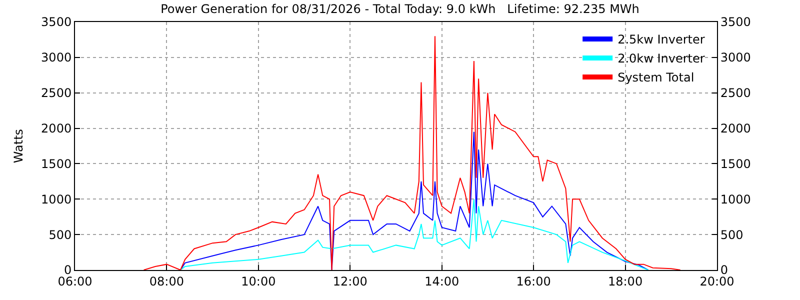  Describe the element at coordinates (732, 235) in the screenshot. I see `y2-tick-label: 500` at that location.